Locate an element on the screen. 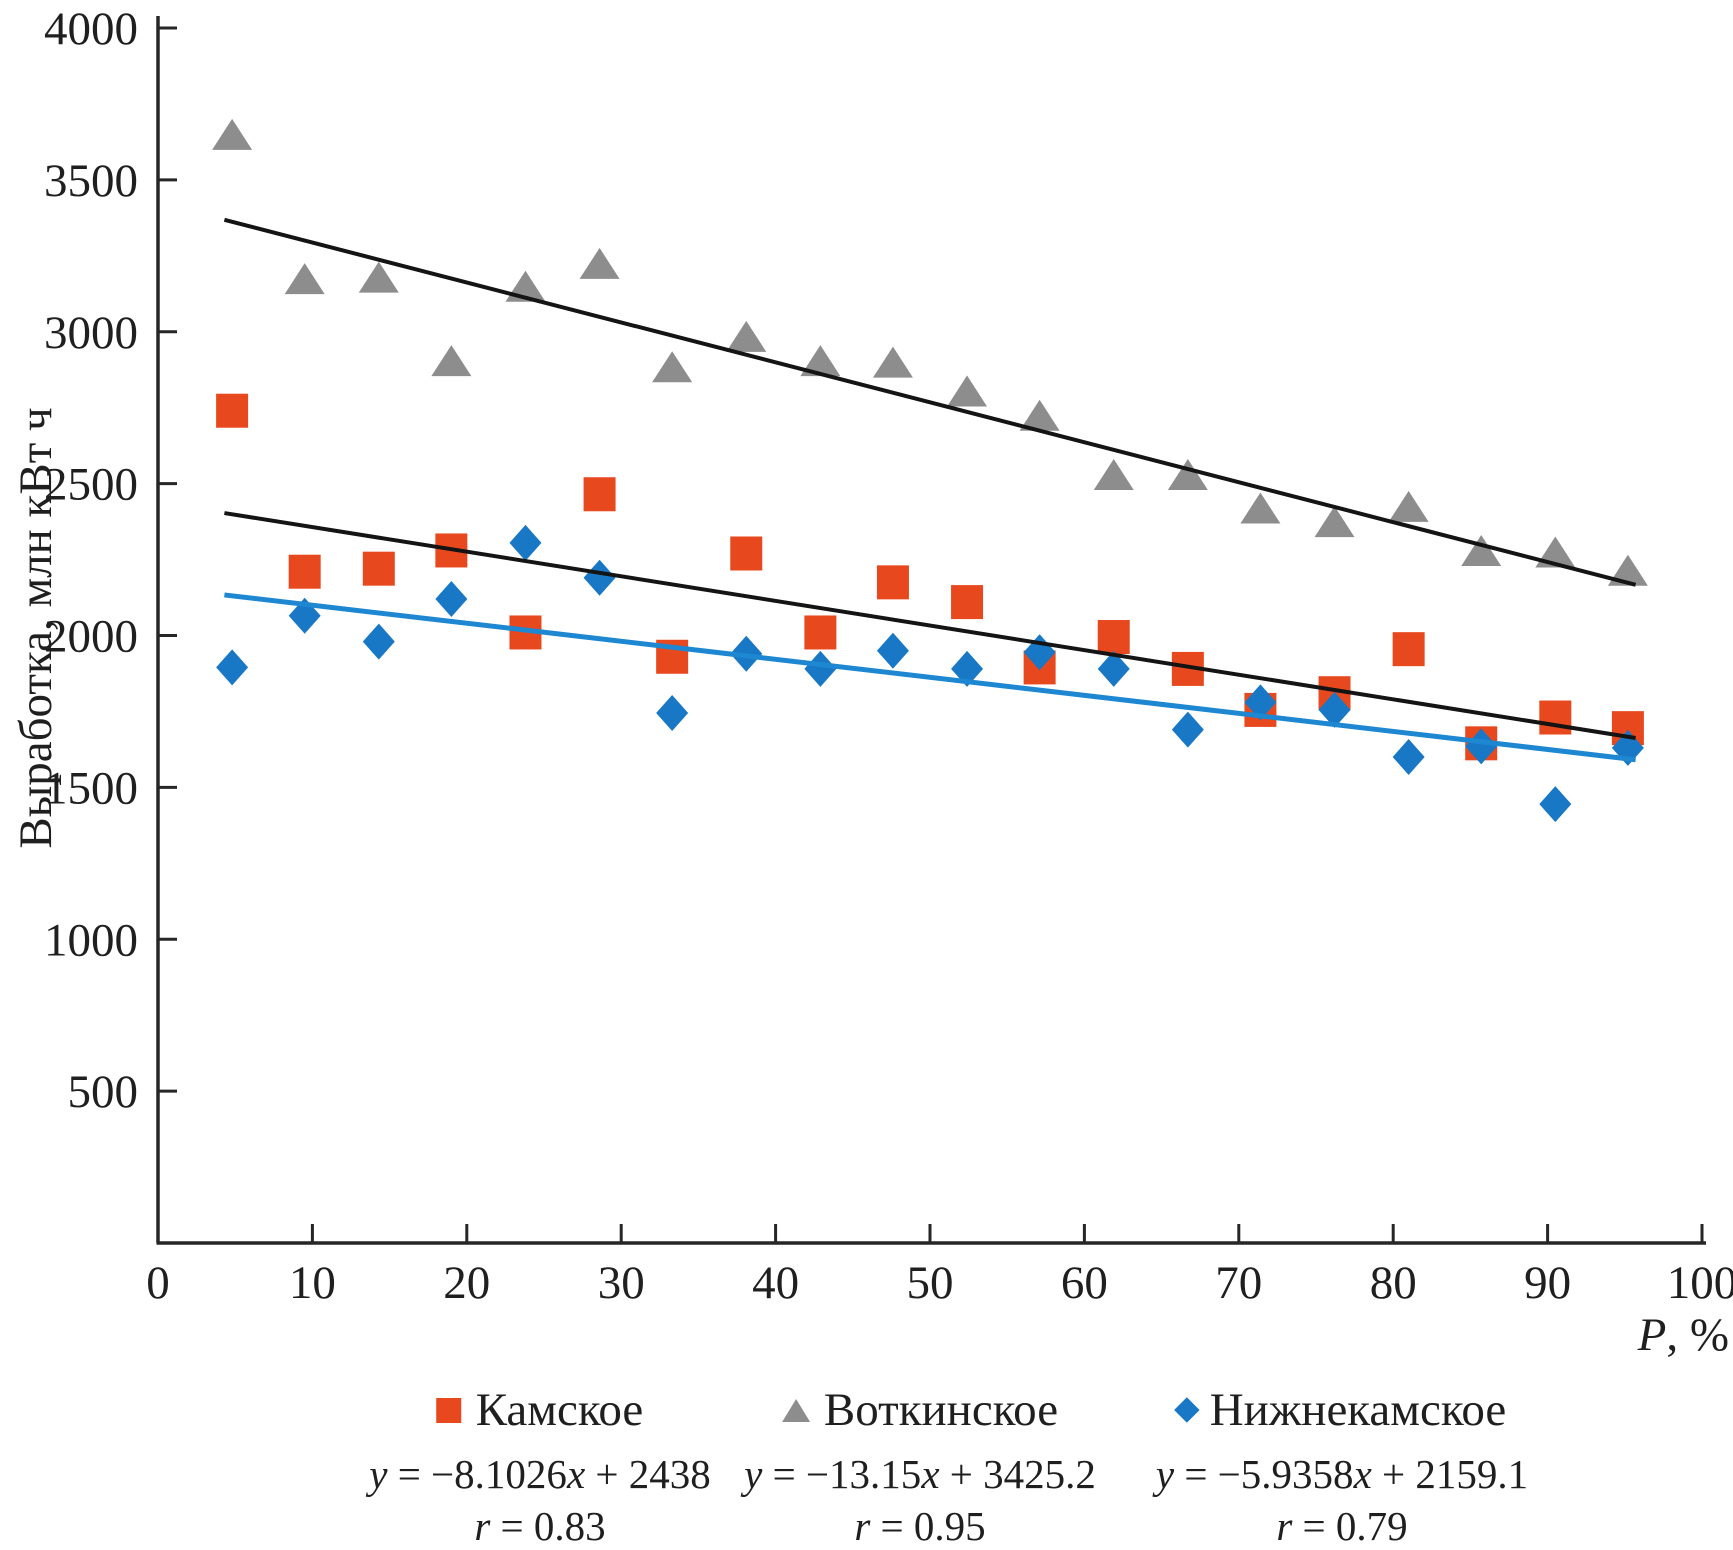 This screenshot has width=1733, height=1550. legend-item-kamskoe: Камское y = −8.1026x + 2438 r = 0.83 is located at coordinates (540, 1467).